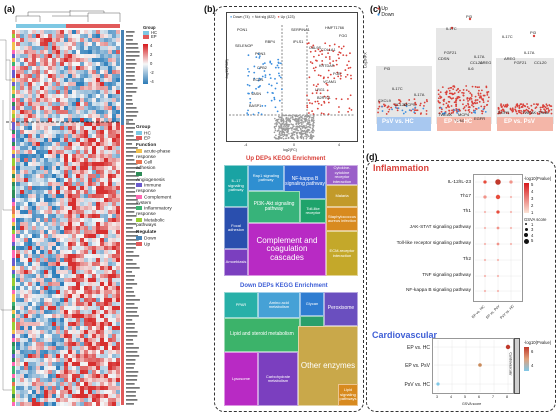 Image resolution: width=558 pixels, height=416 pixels. I want to click on treemap-cell: Glycan, so click(312, 304).